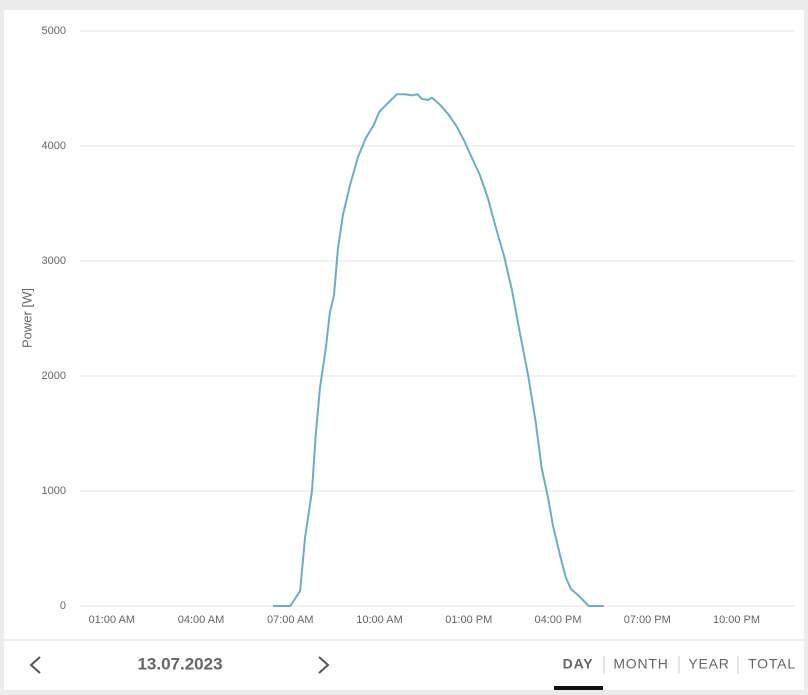 The image size is (808, 695). Describe the element at coordinates (35, 665) in the screenshot. I see `prev-button` at that location.